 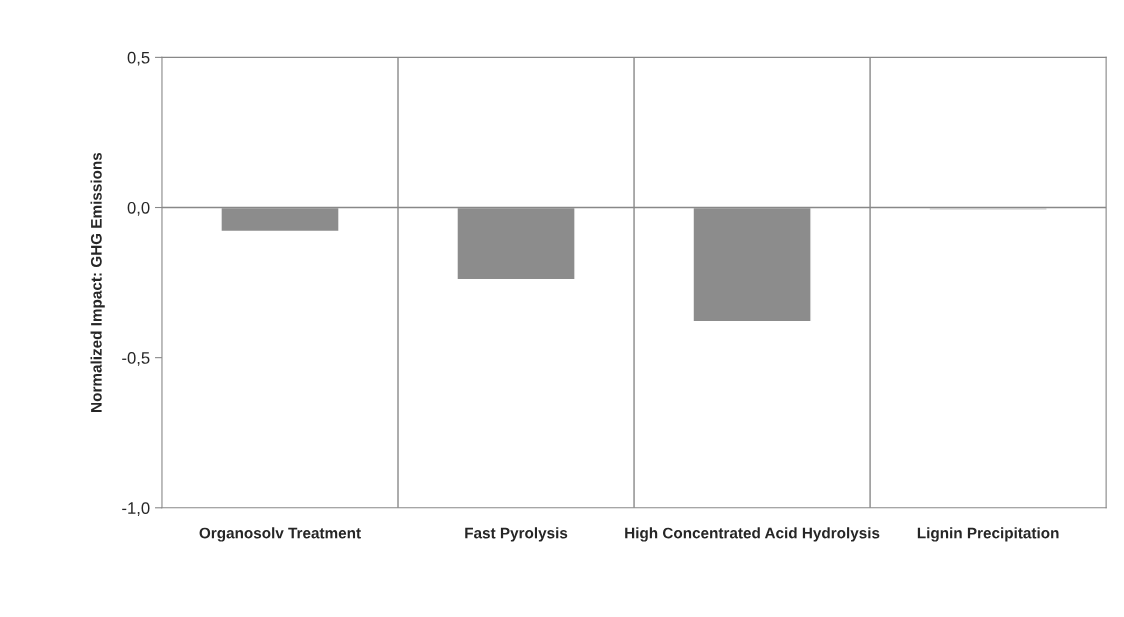 What do you see at coordinates (97, 282) in the screenshot?
I see `y-axis-title: Normalized Impact: GHG Emissions` at bounding box center [97, 282].